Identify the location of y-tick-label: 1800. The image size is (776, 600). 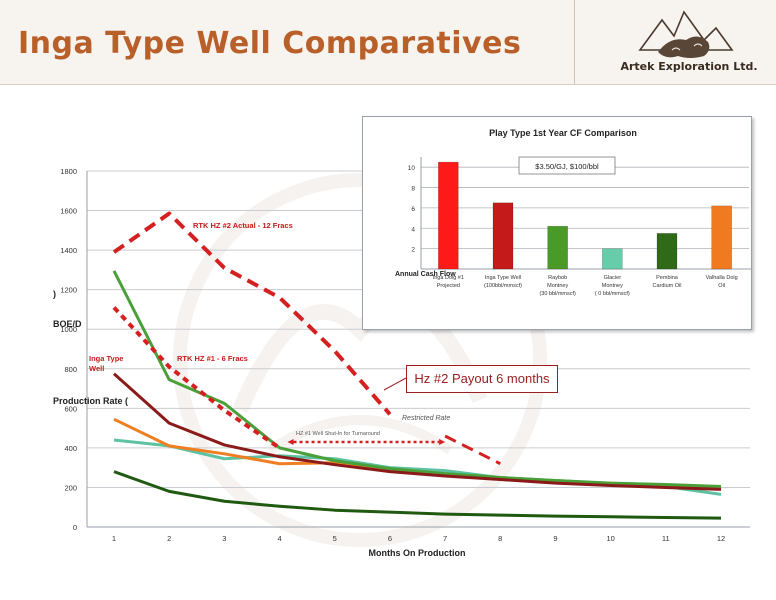
(68, 171).